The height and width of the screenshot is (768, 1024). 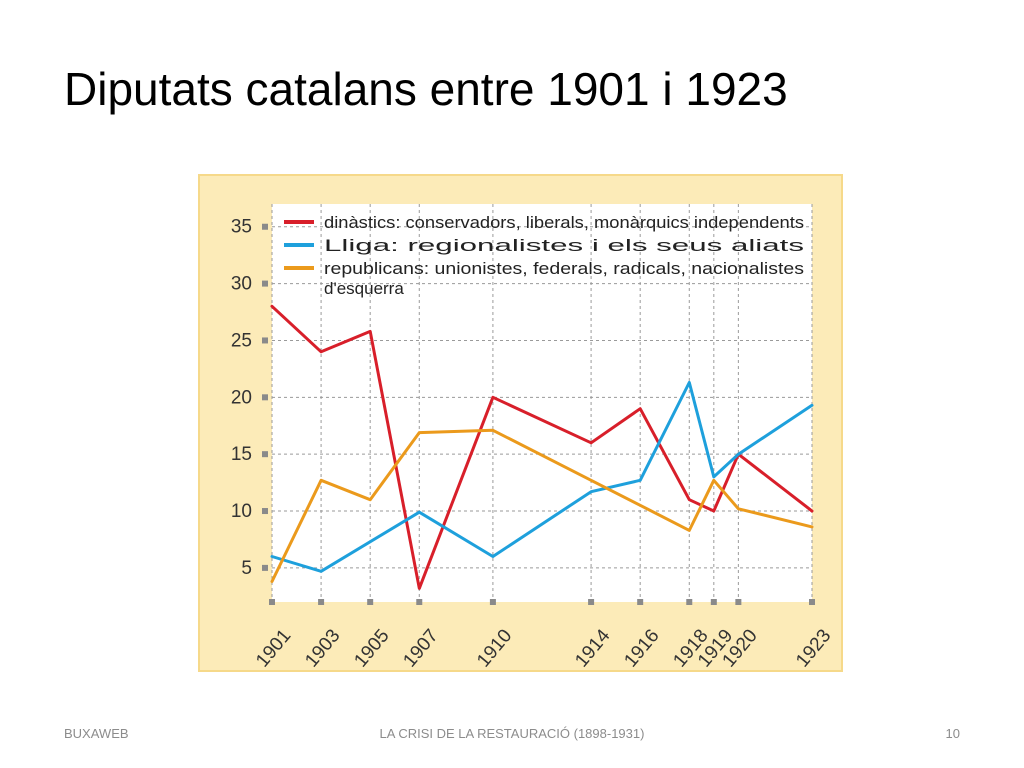 I want to click on x-tick-label-1905: 1905, so click(x=371, y=648).